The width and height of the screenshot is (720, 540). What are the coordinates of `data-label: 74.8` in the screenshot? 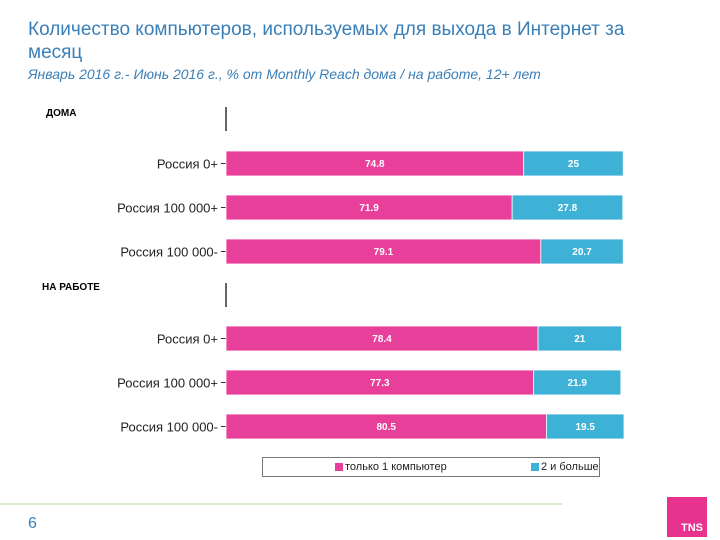 It's located at (375, 164).